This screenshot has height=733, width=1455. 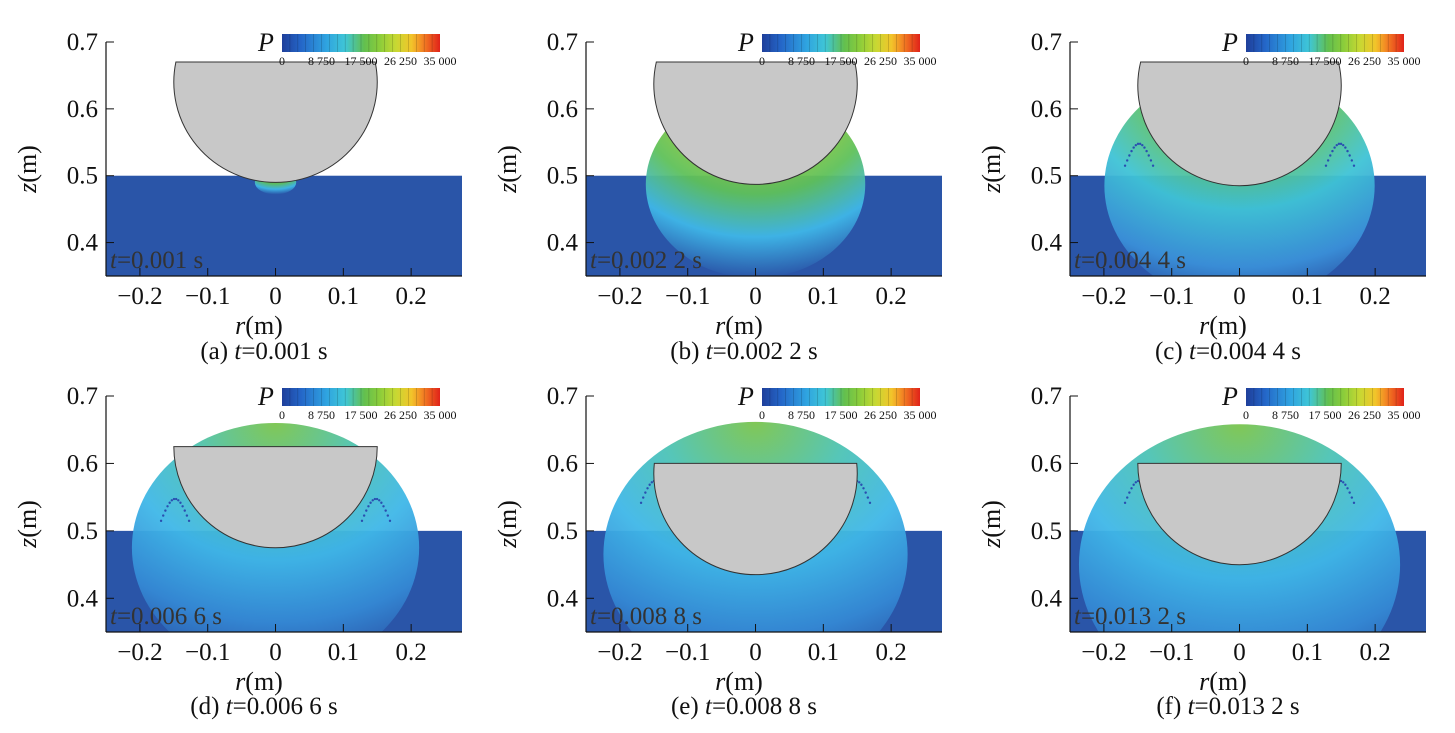 I want to click on colorbar-tick-label: 26 250, so click(x=400, y=415).